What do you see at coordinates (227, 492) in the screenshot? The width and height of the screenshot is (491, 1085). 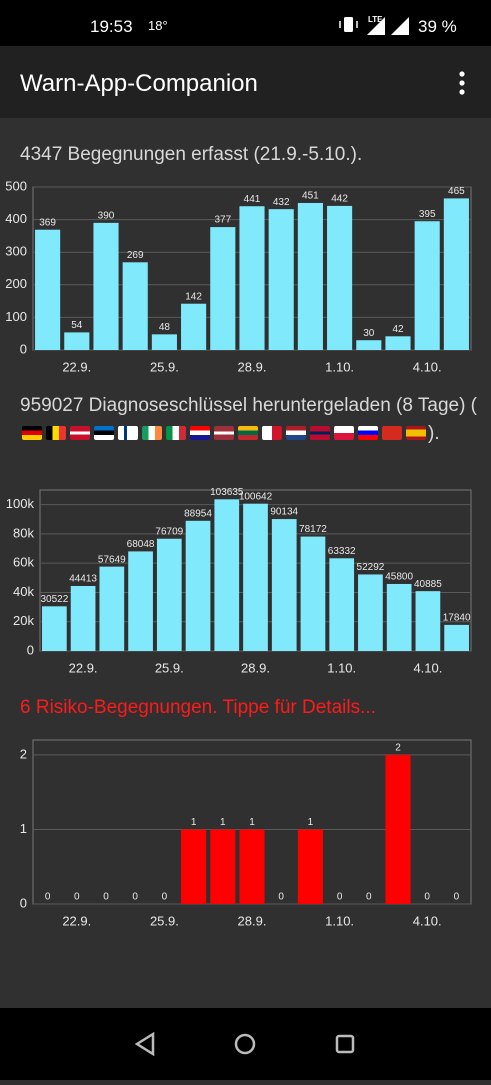 I see `data-label: 103635` at bounding box center [227, 492].